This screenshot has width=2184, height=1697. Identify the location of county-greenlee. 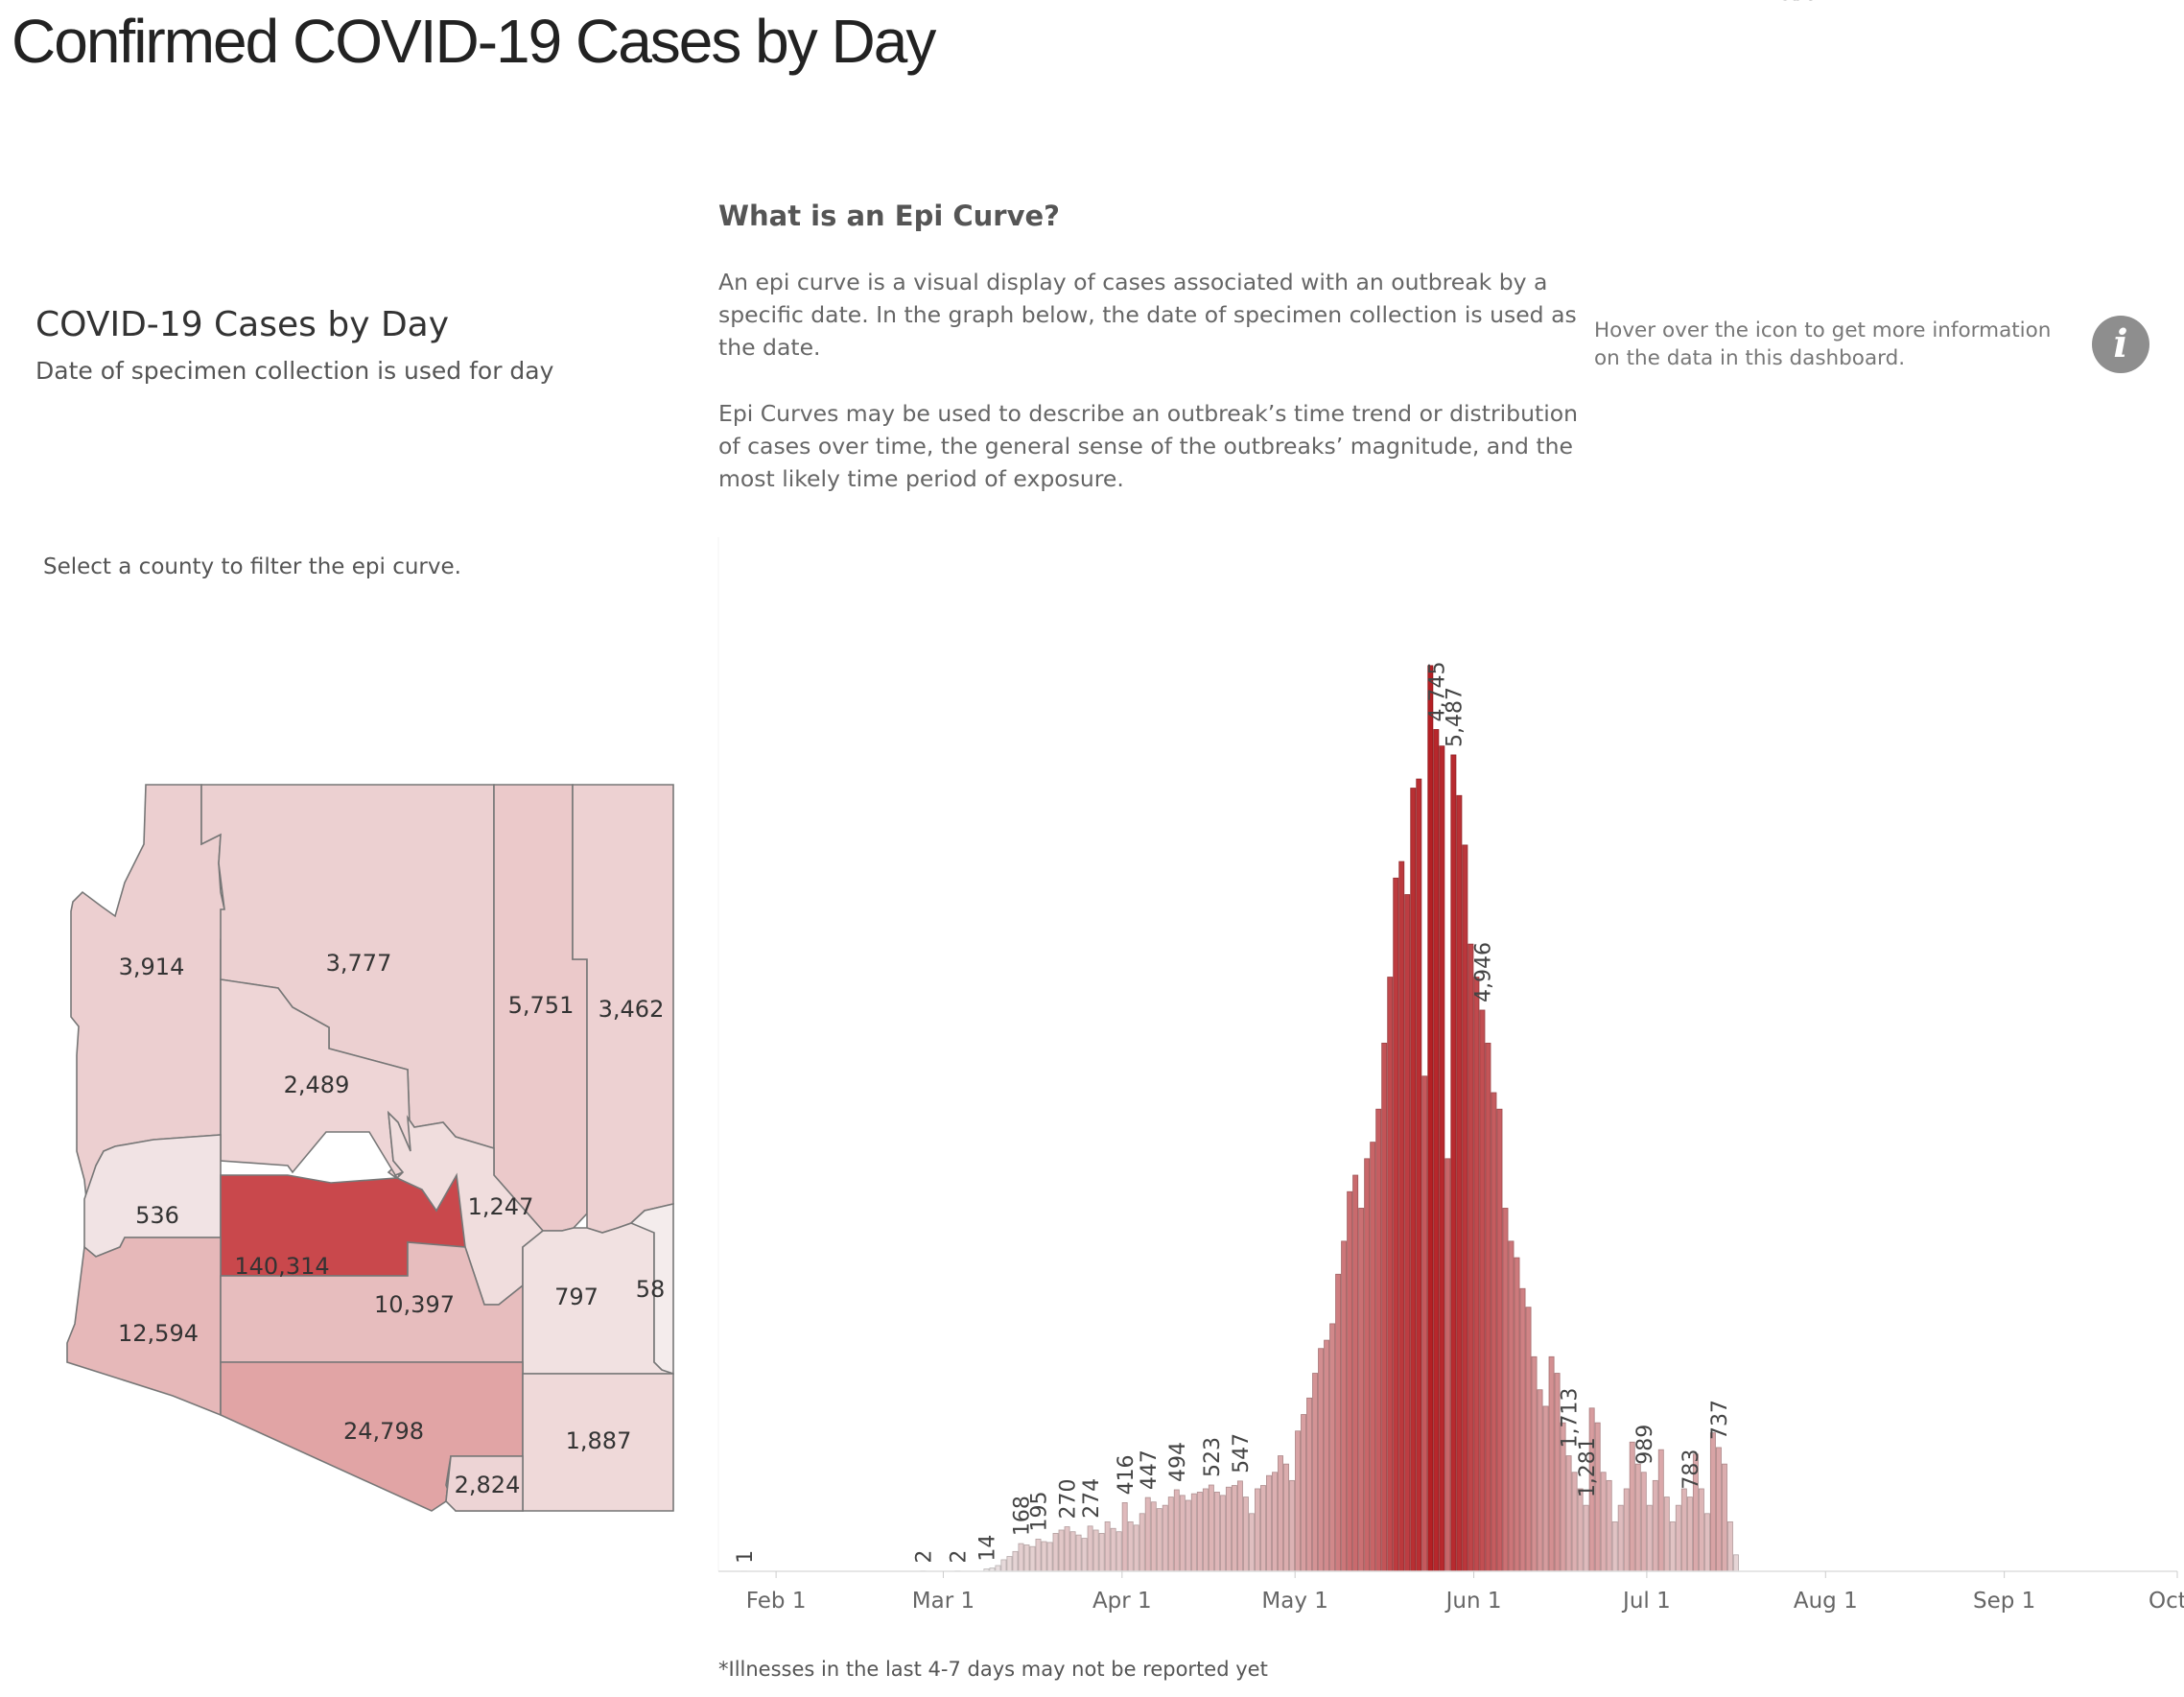
(651, 1289).